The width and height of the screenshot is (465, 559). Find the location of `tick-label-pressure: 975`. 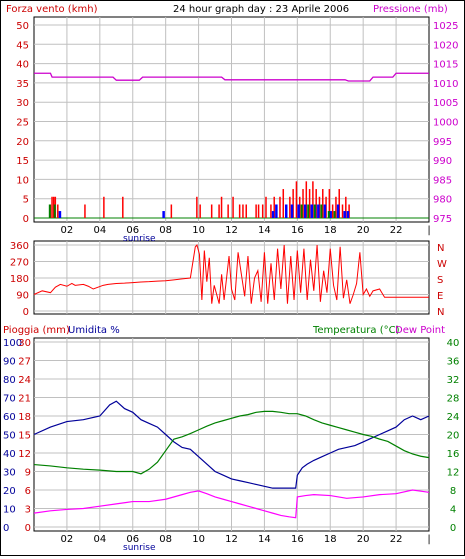

tick-label-pressure: 975 is located at coordinates (442, 219).